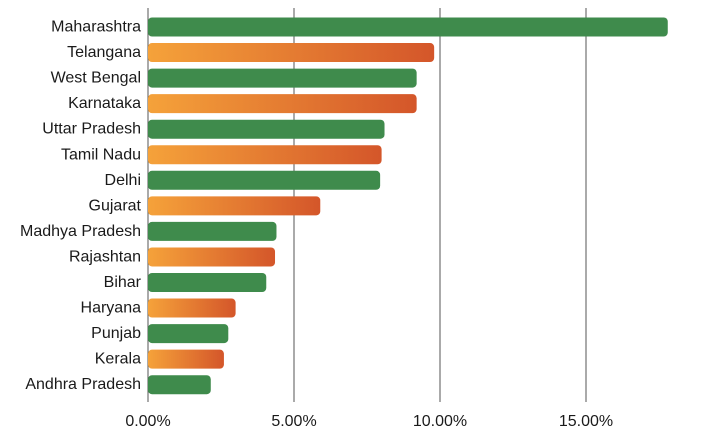 Image resolution: width=727 pixels, height=441 pixels. What do you see at coordinates (212, 257) in the screenshot?
I see `bar-rajashtan` at bounding box center [212, 257].